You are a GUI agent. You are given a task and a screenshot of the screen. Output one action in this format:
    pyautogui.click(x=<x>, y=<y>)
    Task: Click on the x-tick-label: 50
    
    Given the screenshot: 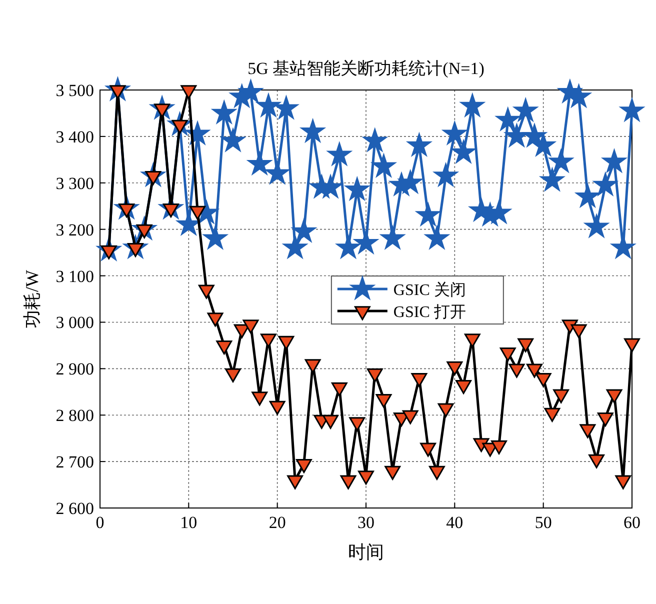 What is the action you would take?
    pyautogui.click(x=543, y=522)
    